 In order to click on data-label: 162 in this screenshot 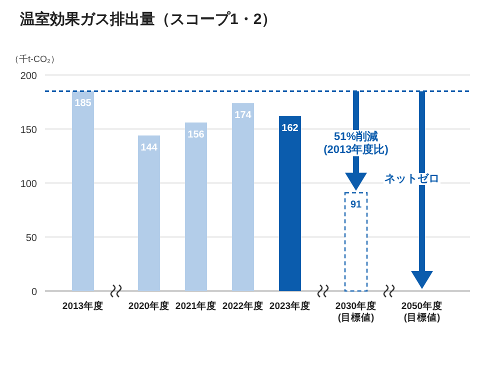, I will do `click(290, 128)`.